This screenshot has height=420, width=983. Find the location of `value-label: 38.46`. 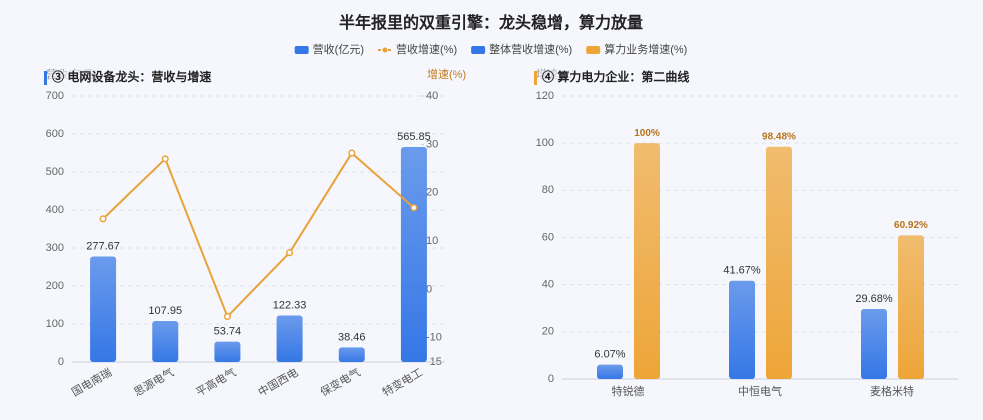

value-label: 38.46 is located at coordinates (352, 337).